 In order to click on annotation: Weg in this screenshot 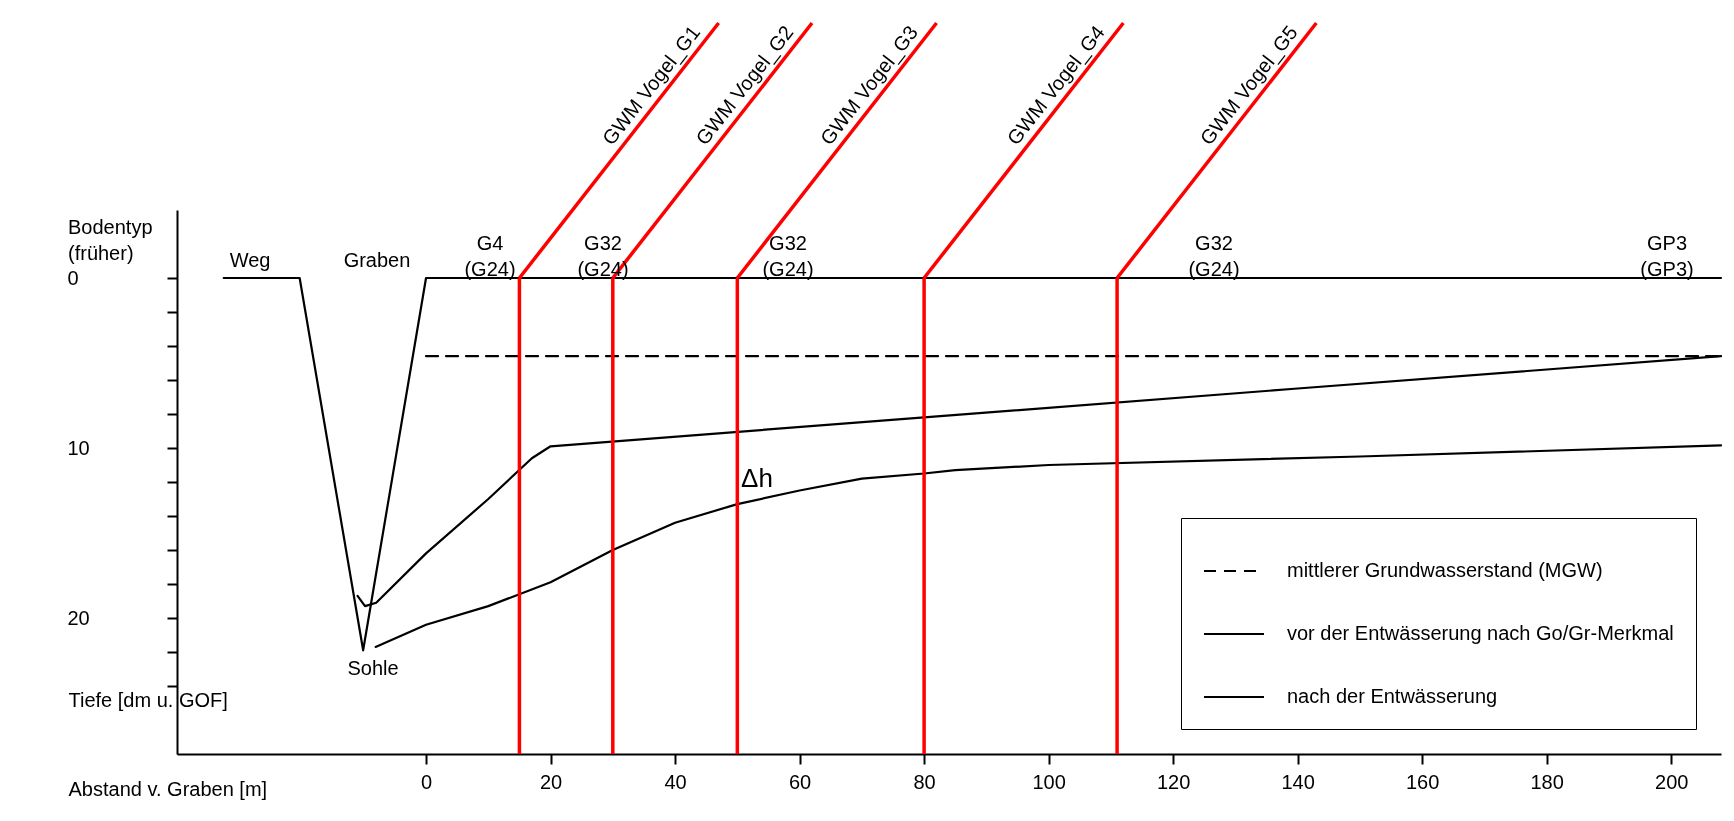, I will do `click(250, 260)`.